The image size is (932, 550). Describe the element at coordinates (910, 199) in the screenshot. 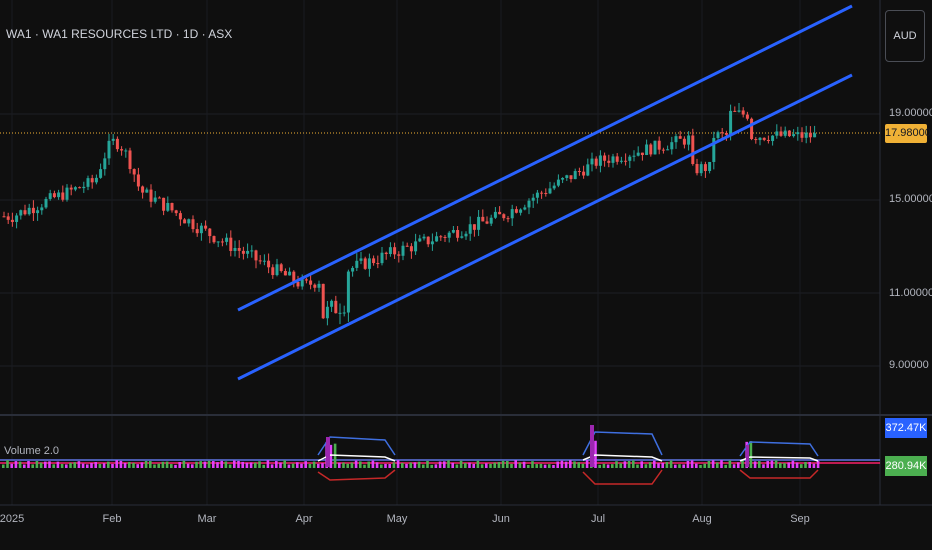

I see `price-tick: 15.00000` at that location.